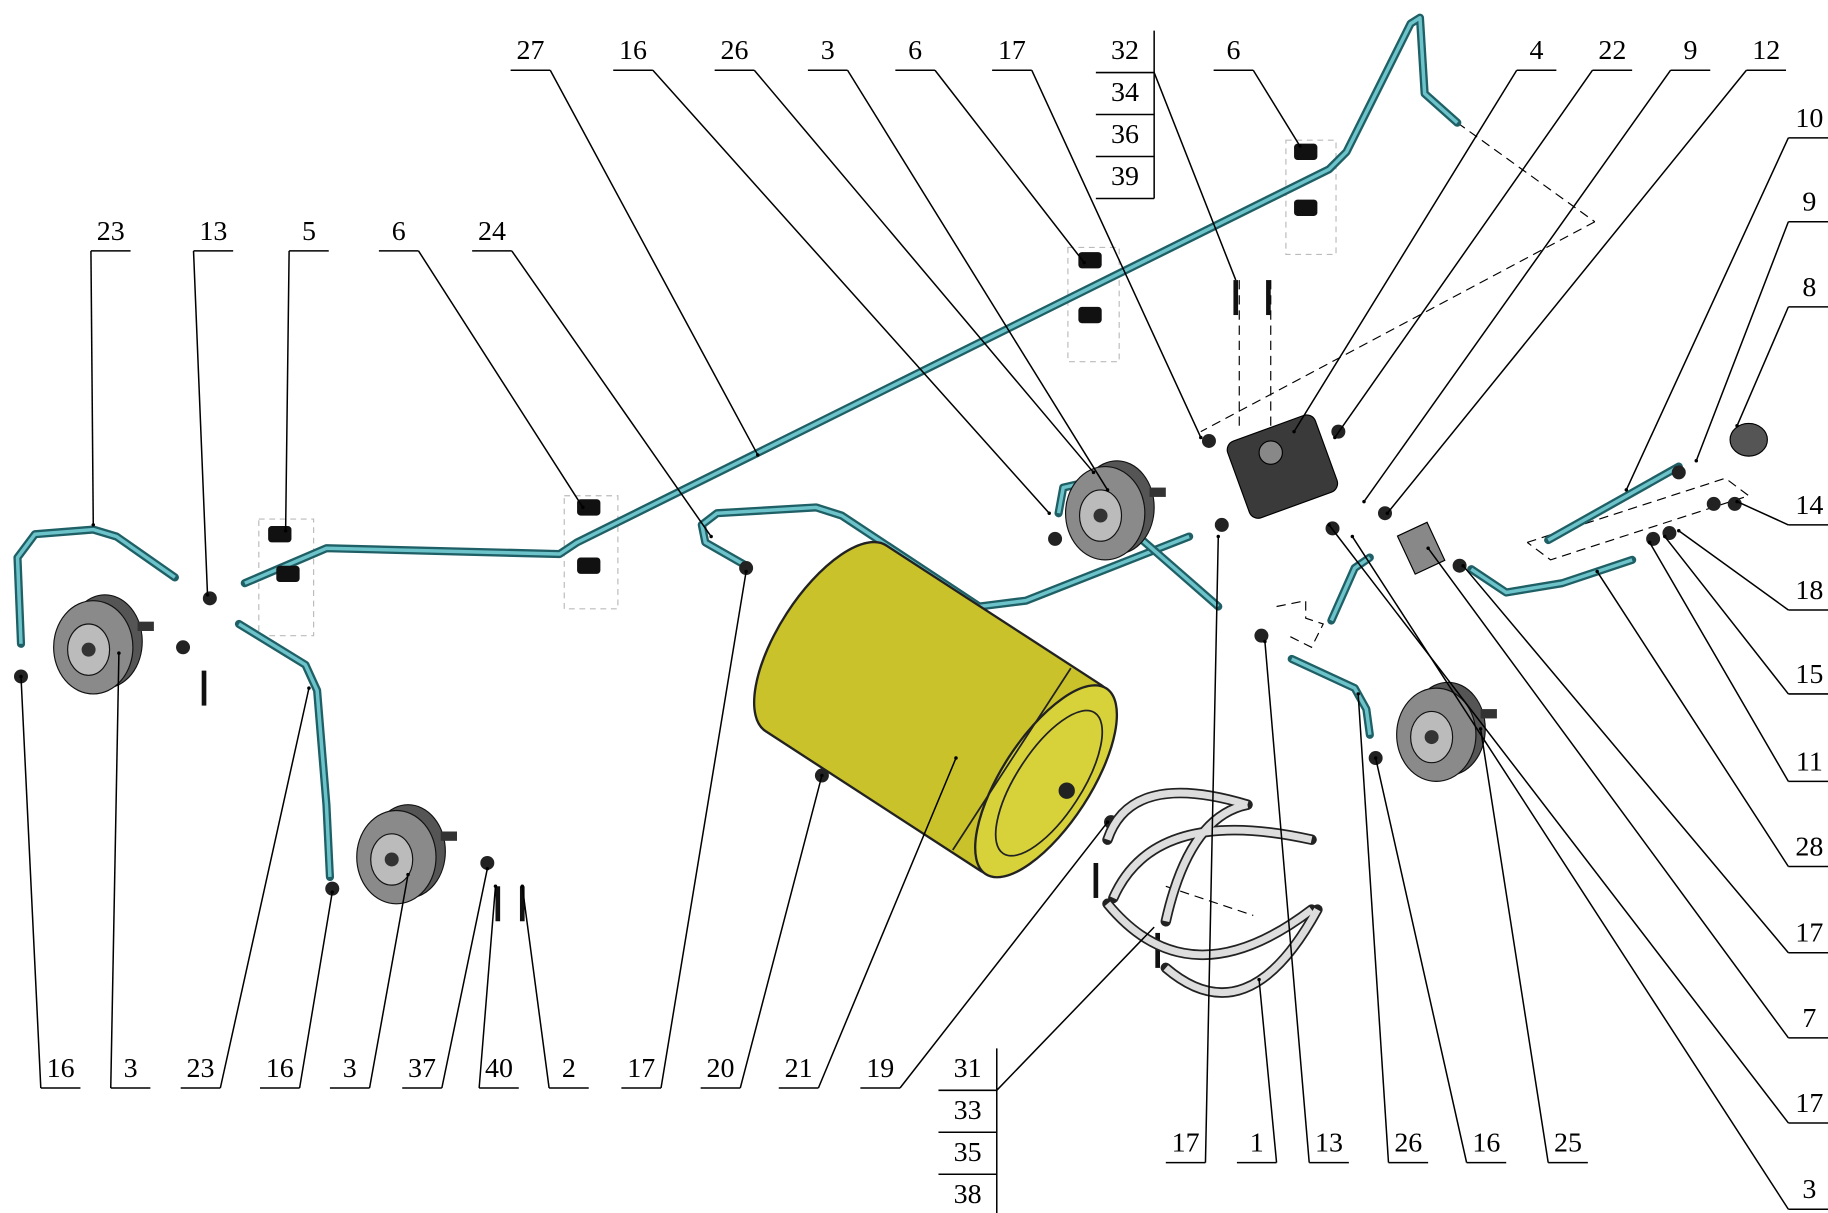  Describe the element at coordinates (1809, 761) in the screenshot. I see `callout-label: 11` at that location.